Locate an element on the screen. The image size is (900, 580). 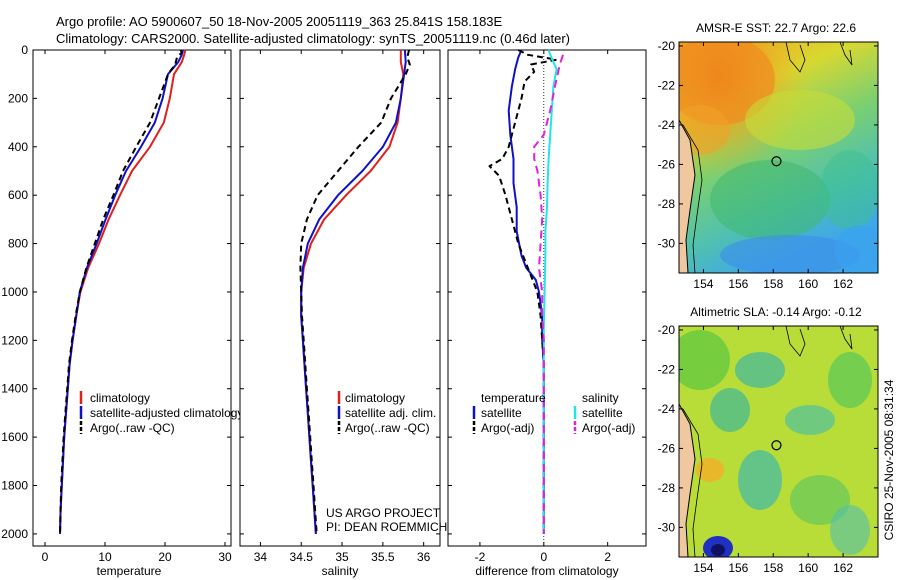
project-note-line-1: US ARGO PROJECT is located at coordinates (383, 513).